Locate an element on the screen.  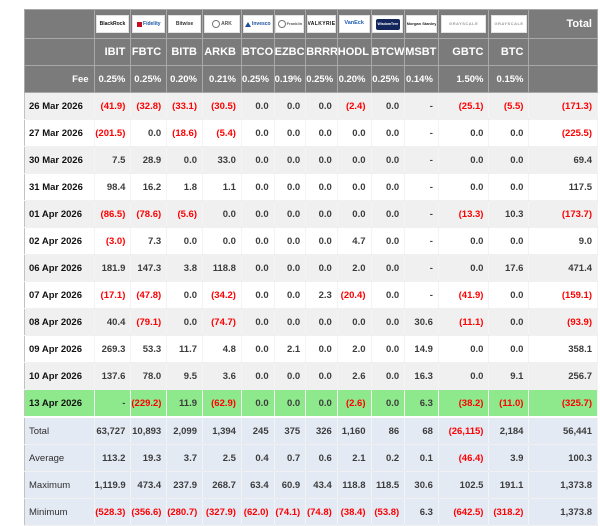
row-total-cell: (171.3) is located at coordinates (563, 106).